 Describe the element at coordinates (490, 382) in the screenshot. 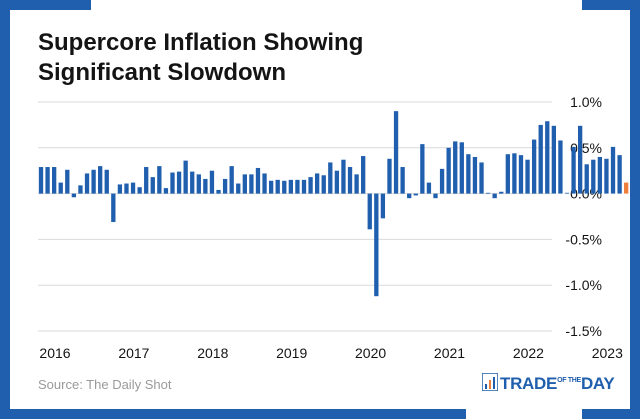

I see `bar-chart-logo-icon` at that location.